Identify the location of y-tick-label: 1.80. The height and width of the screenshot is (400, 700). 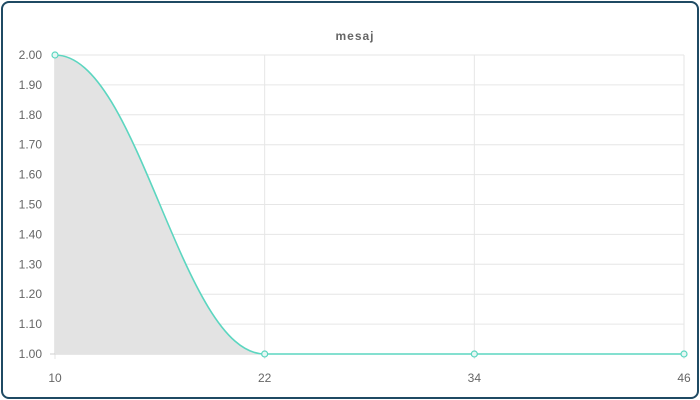
(31, 115).